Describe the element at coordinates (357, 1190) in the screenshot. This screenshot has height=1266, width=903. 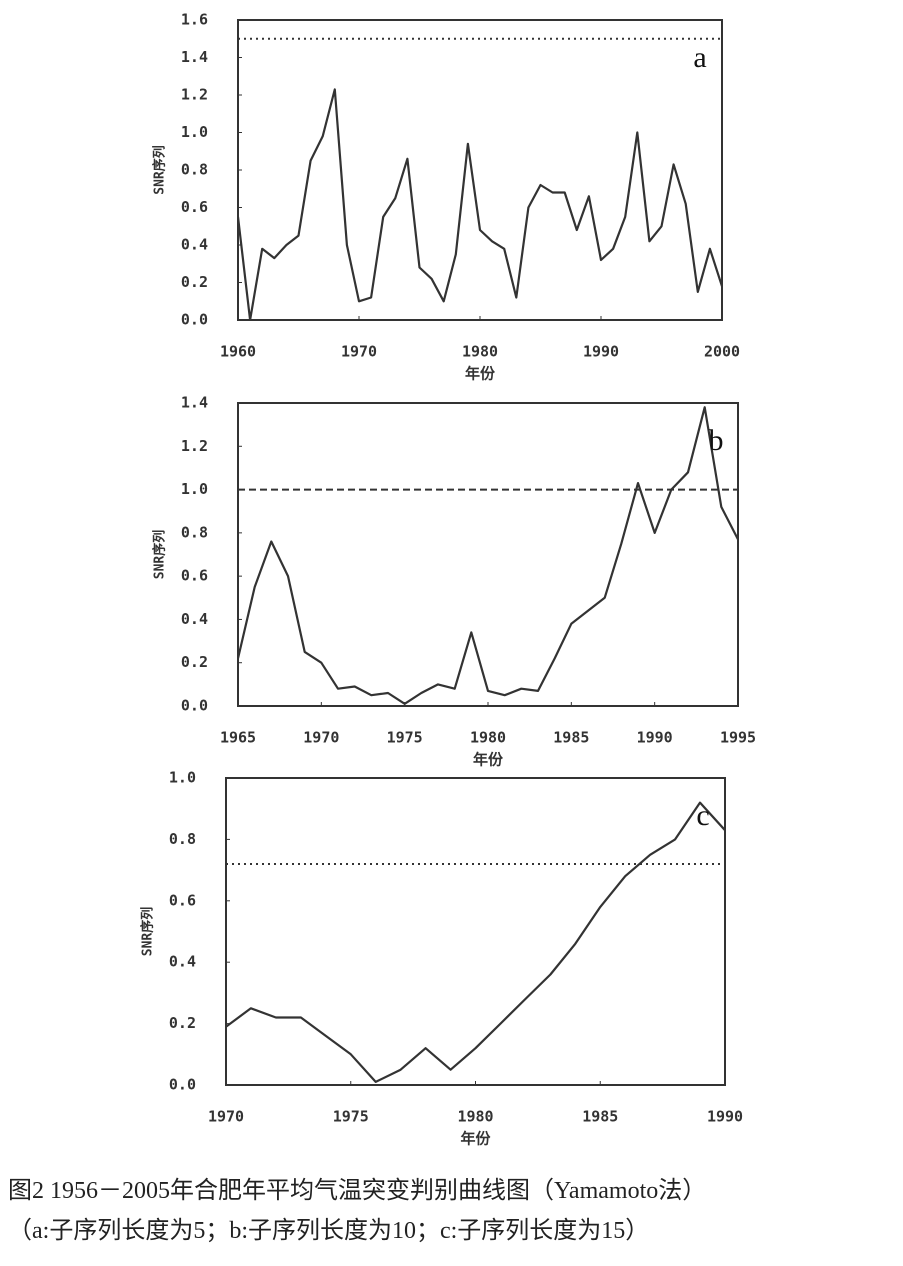
I see `caption-line: 图2 1956－2005年合肥年平均气温突变判别曲线图（Yamamoto法）` at that location.